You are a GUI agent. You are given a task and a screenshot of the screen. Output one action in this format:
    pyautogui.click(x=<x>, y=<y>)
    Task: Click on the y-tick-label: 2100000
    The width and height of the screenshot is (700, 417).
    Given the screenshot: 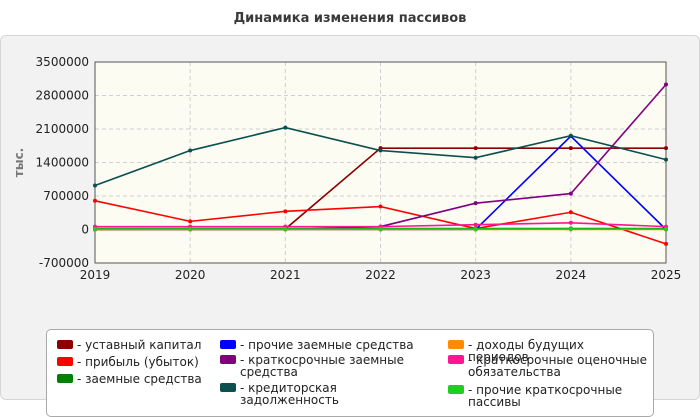 What is the action you would take?
    pyautogui.click(x=62, y=129)
    